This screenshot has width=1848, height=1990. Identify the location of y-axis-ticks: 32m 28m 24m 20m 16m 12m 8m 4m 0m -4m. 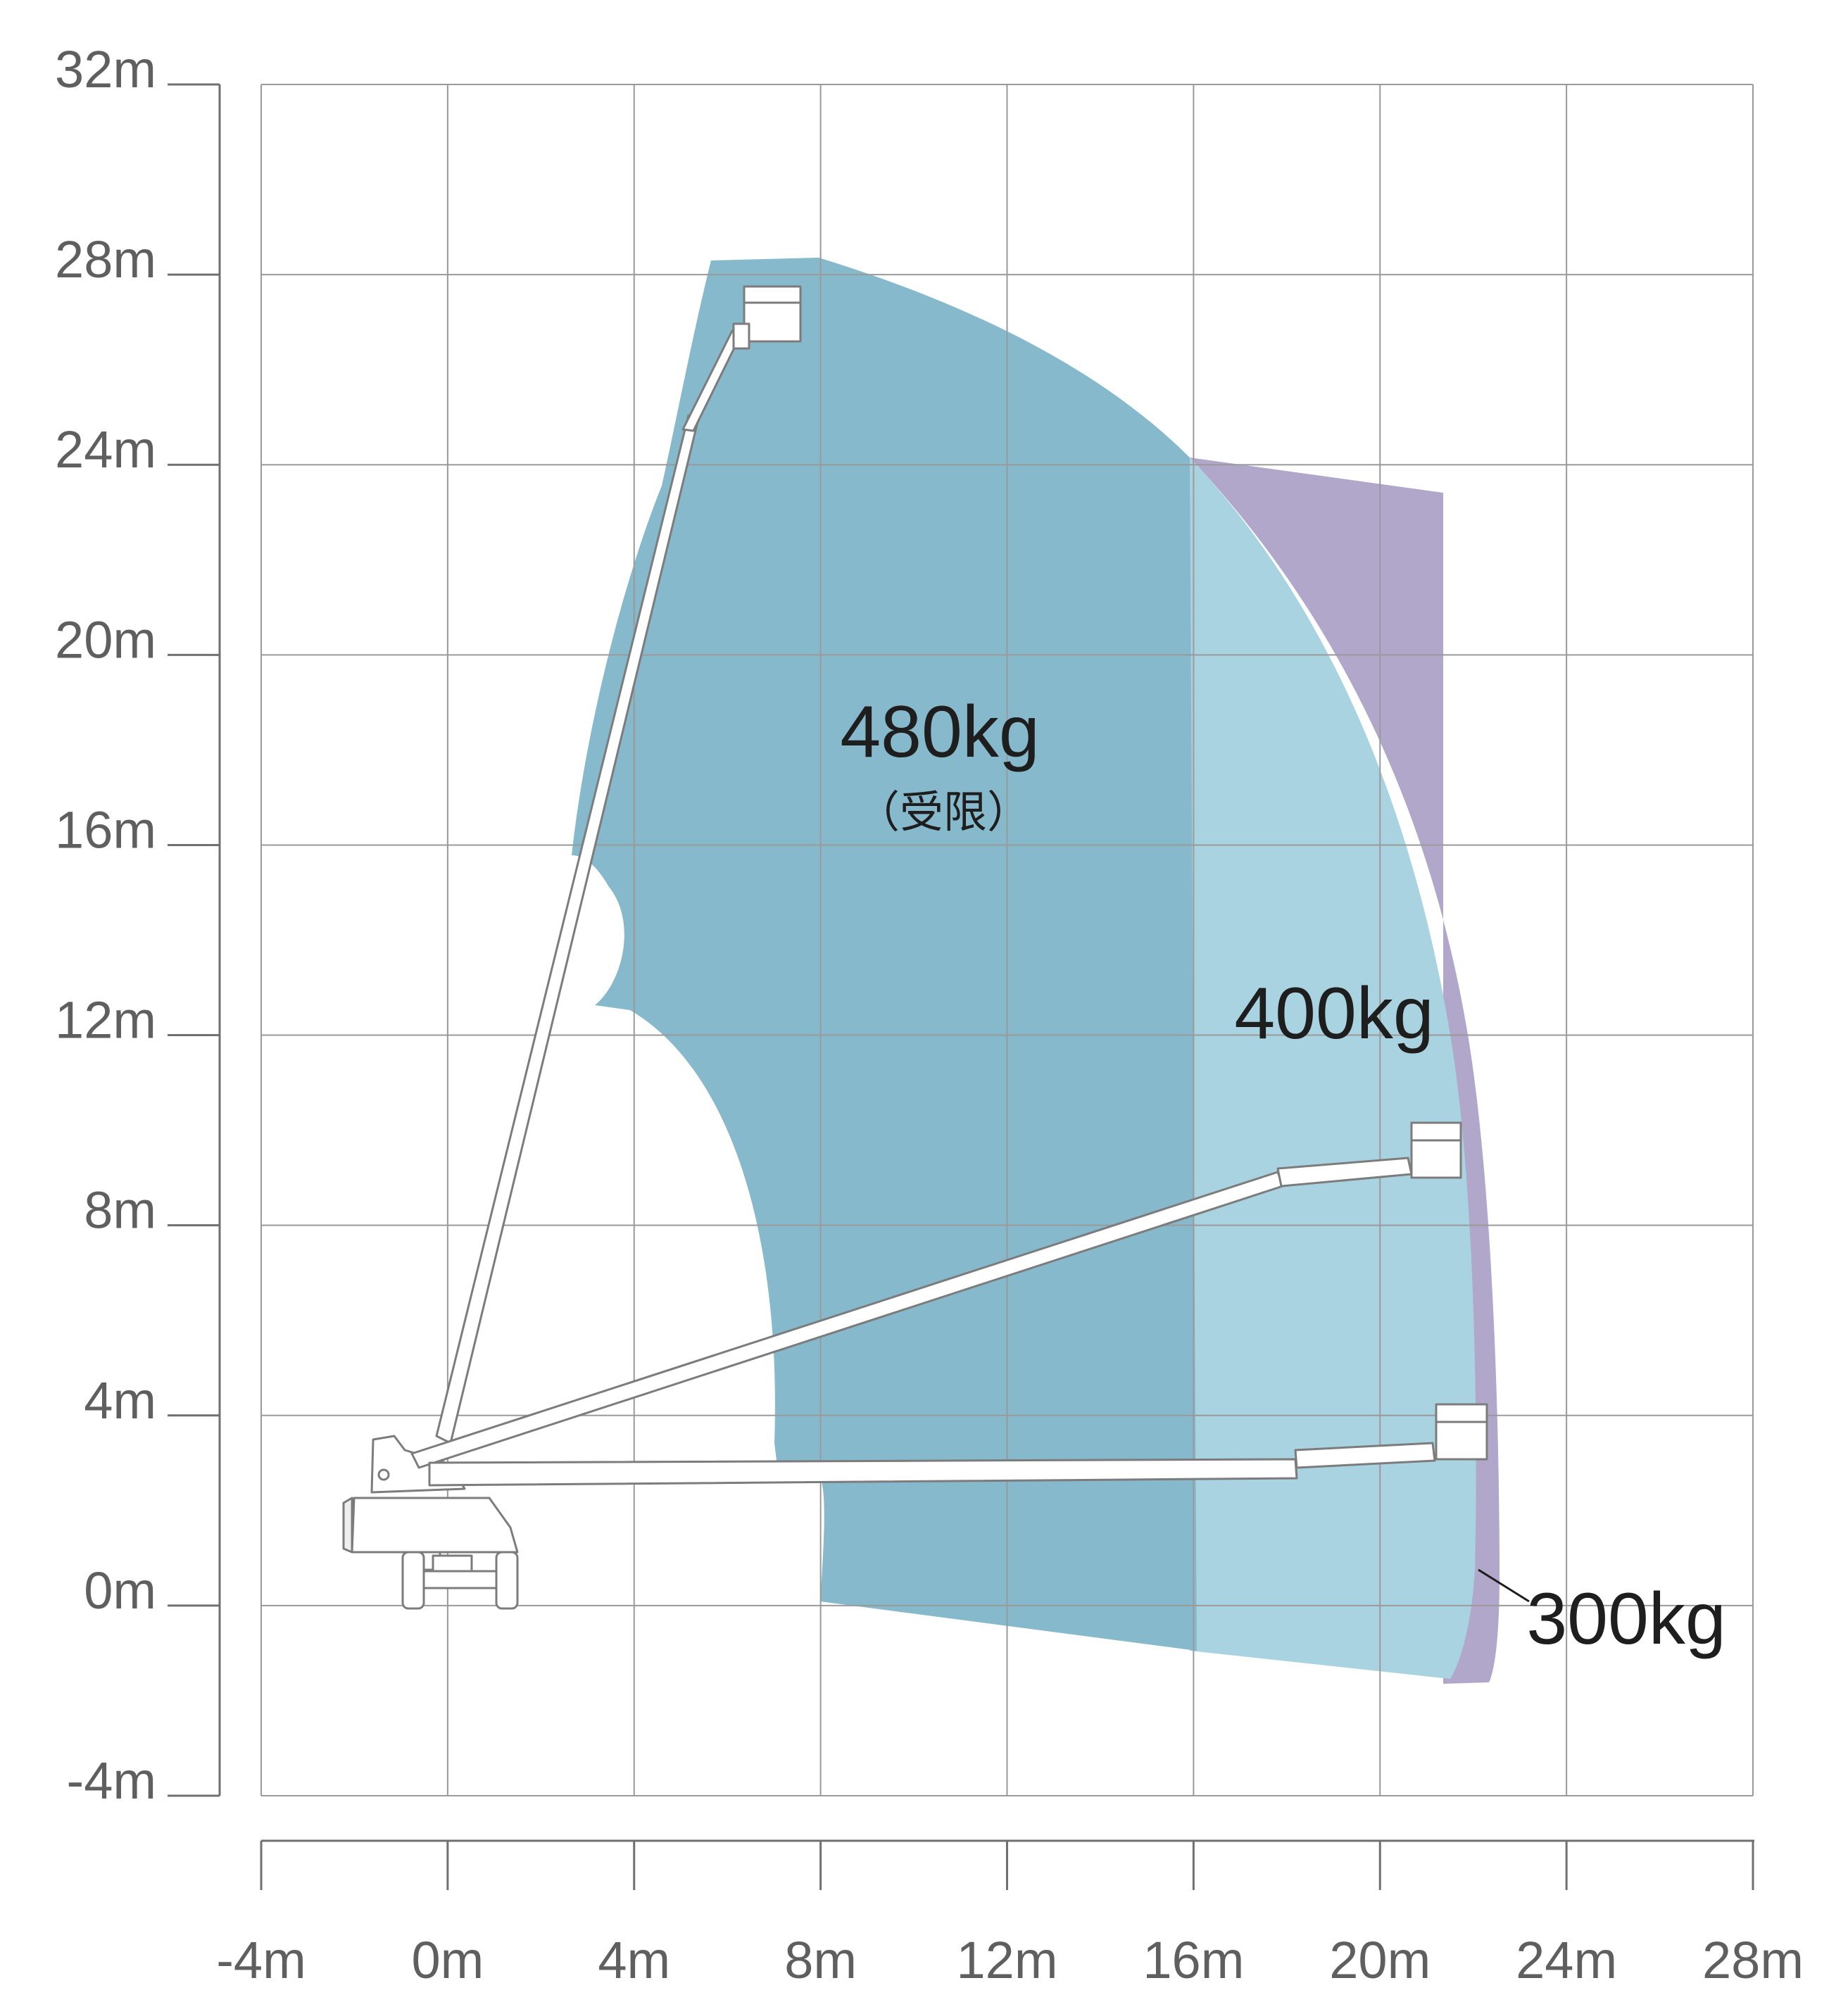
(137, 925).